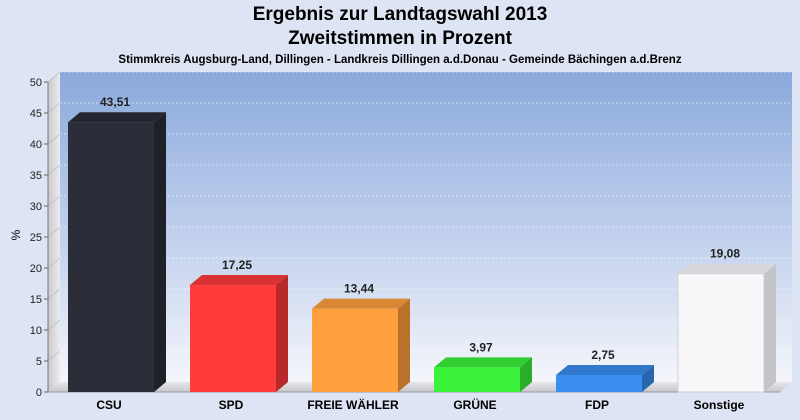  What do you see at coordinates (400, 14) in the screenshot?
I see `chart-title: Ergebnis zur Landtagswahl 2013` at bounding box center [400, 14].